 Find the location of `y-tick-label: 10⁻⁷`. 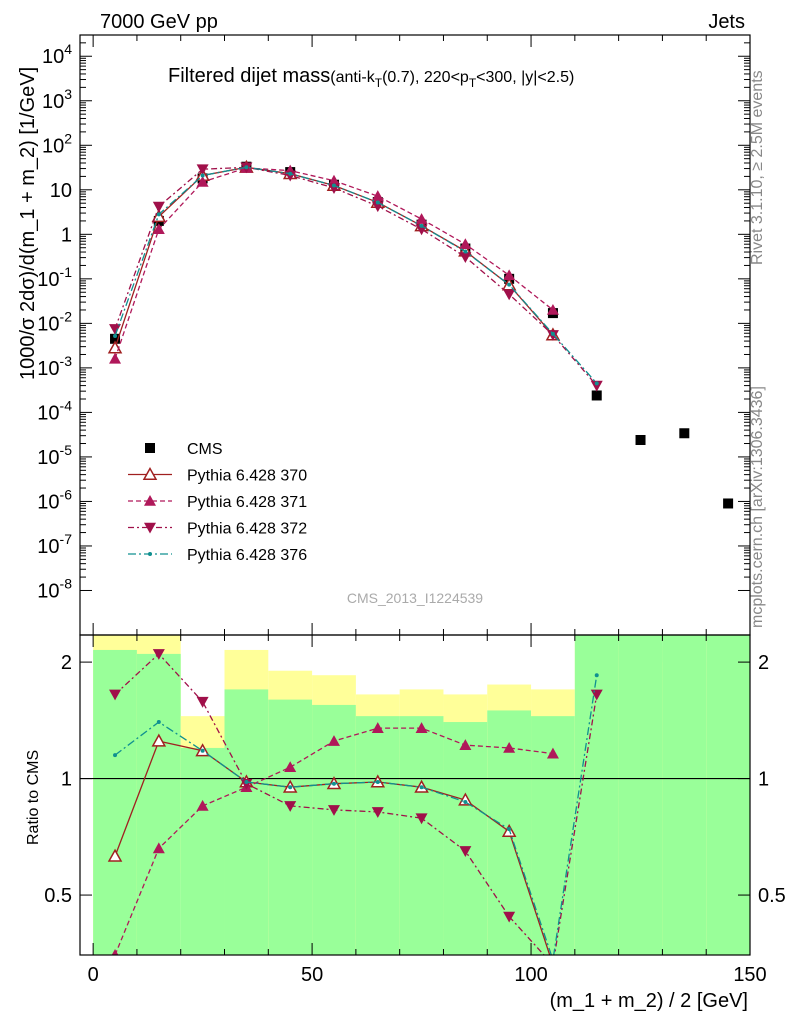

y-tick-label: 10⁻⁷ is located at coordinates (54, 544).